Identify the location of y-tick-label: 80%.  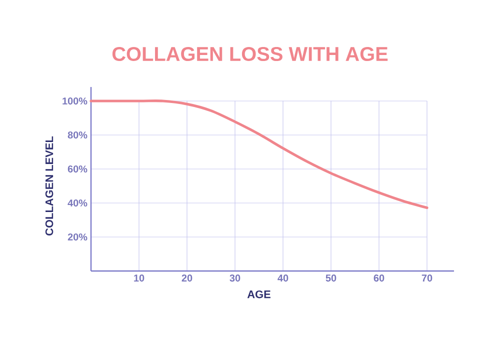
(78, 135).